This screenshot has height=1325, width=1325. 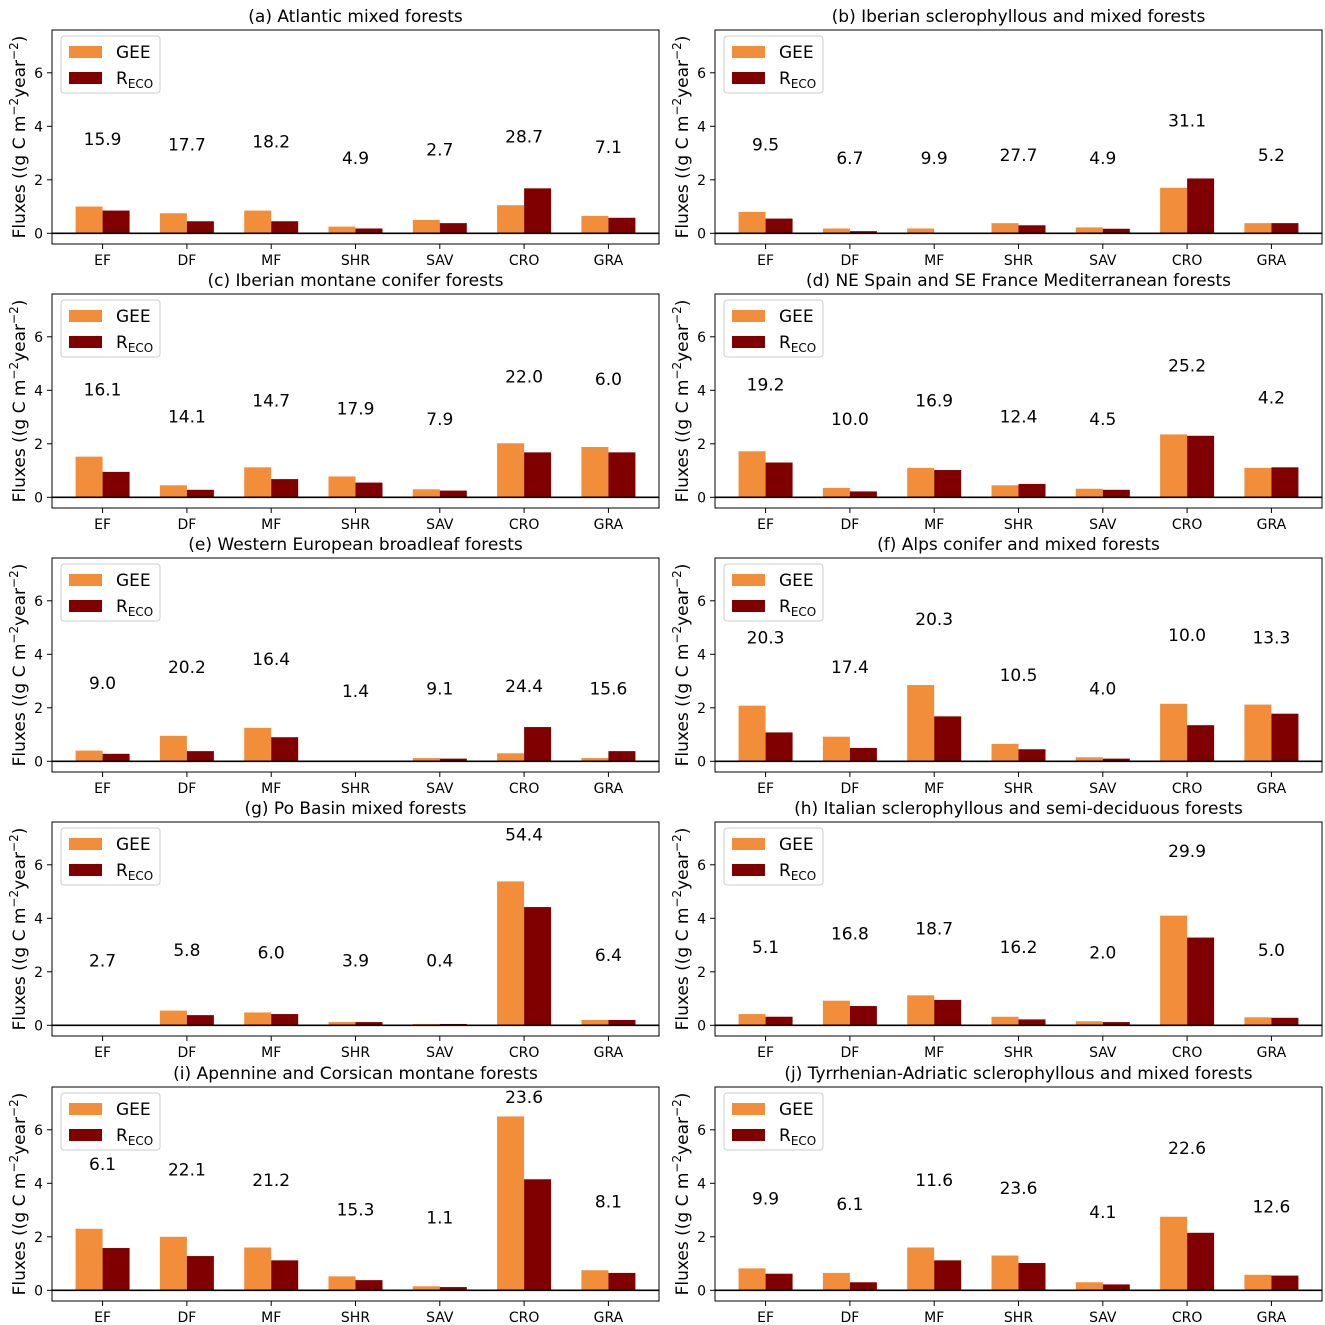 I want to click on annotation-df: 5.8, so click(x=186, y=951).